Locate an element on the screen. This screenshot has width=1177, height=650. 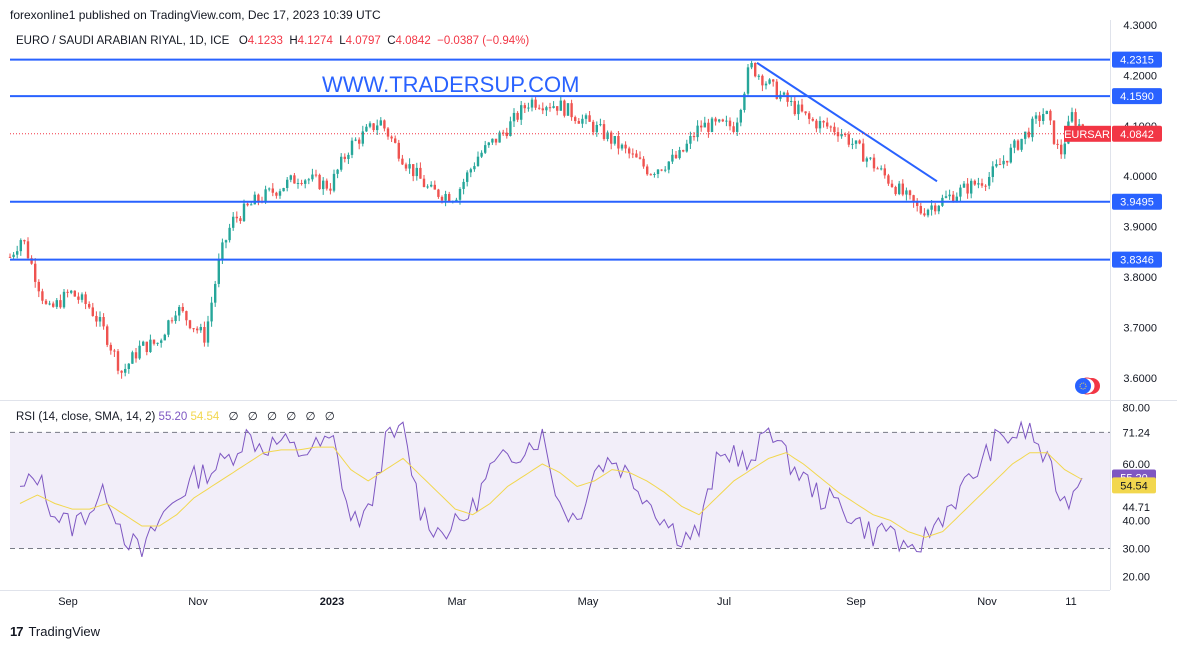
time-tick-label: 11 is located at coordinates (1070, 602).